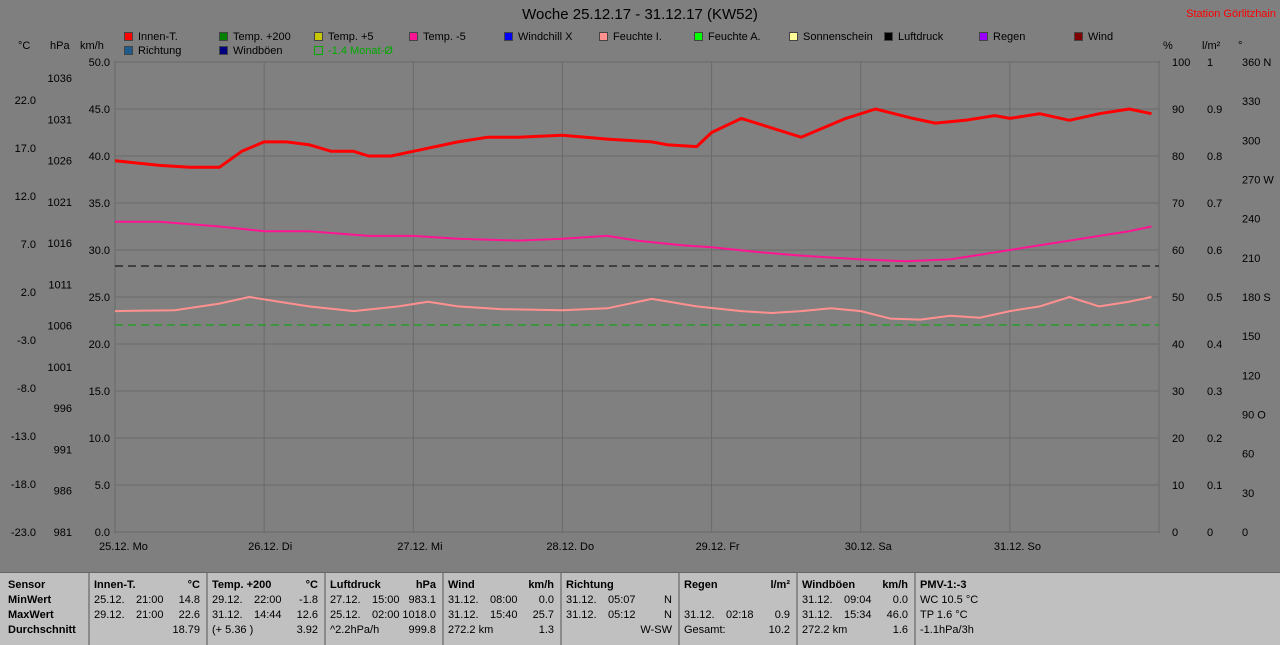 This screenshot has width=1280, height=645. What do you see at coordinates (1210, 533) in the screenshot?
I see `tick-label-rain: 0` at bounding box center [1210, 533].